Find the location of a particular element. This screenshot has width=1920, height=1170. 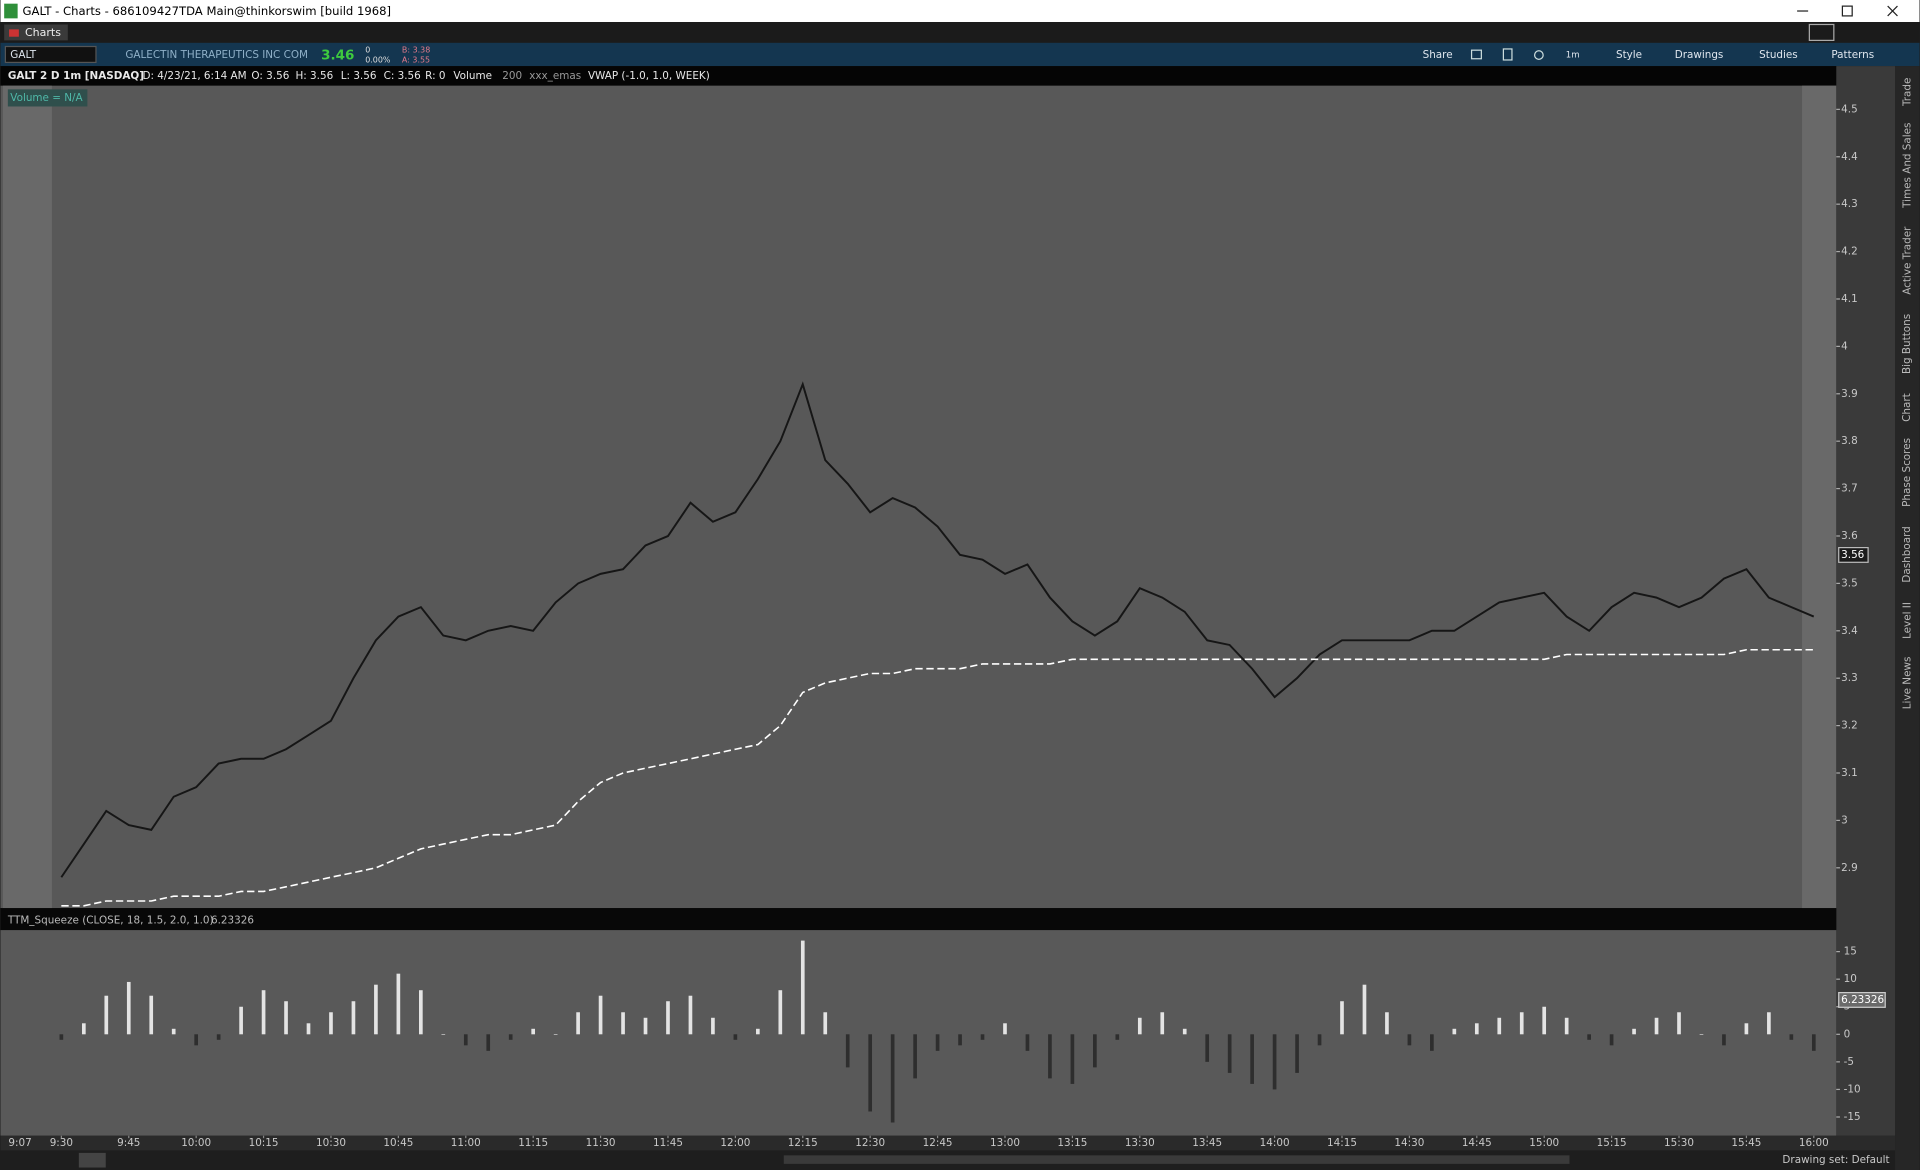

header-field: GALT 2 D 1m [NASDAQ] is located at coordinates (76, 76).